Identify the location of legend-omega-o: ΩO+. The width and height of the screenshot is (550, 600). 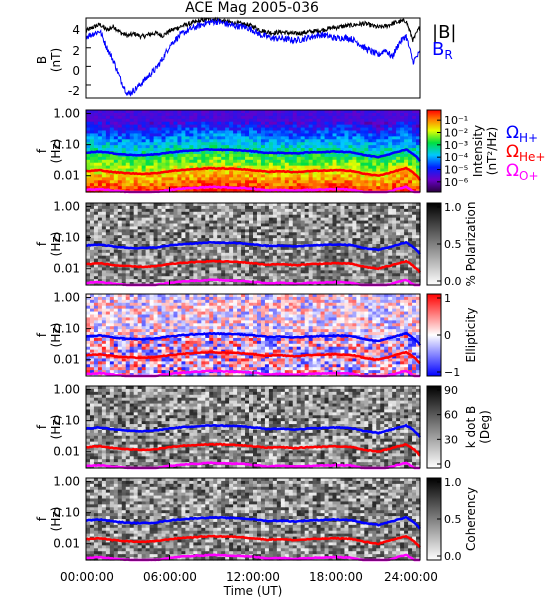
(522, 172).